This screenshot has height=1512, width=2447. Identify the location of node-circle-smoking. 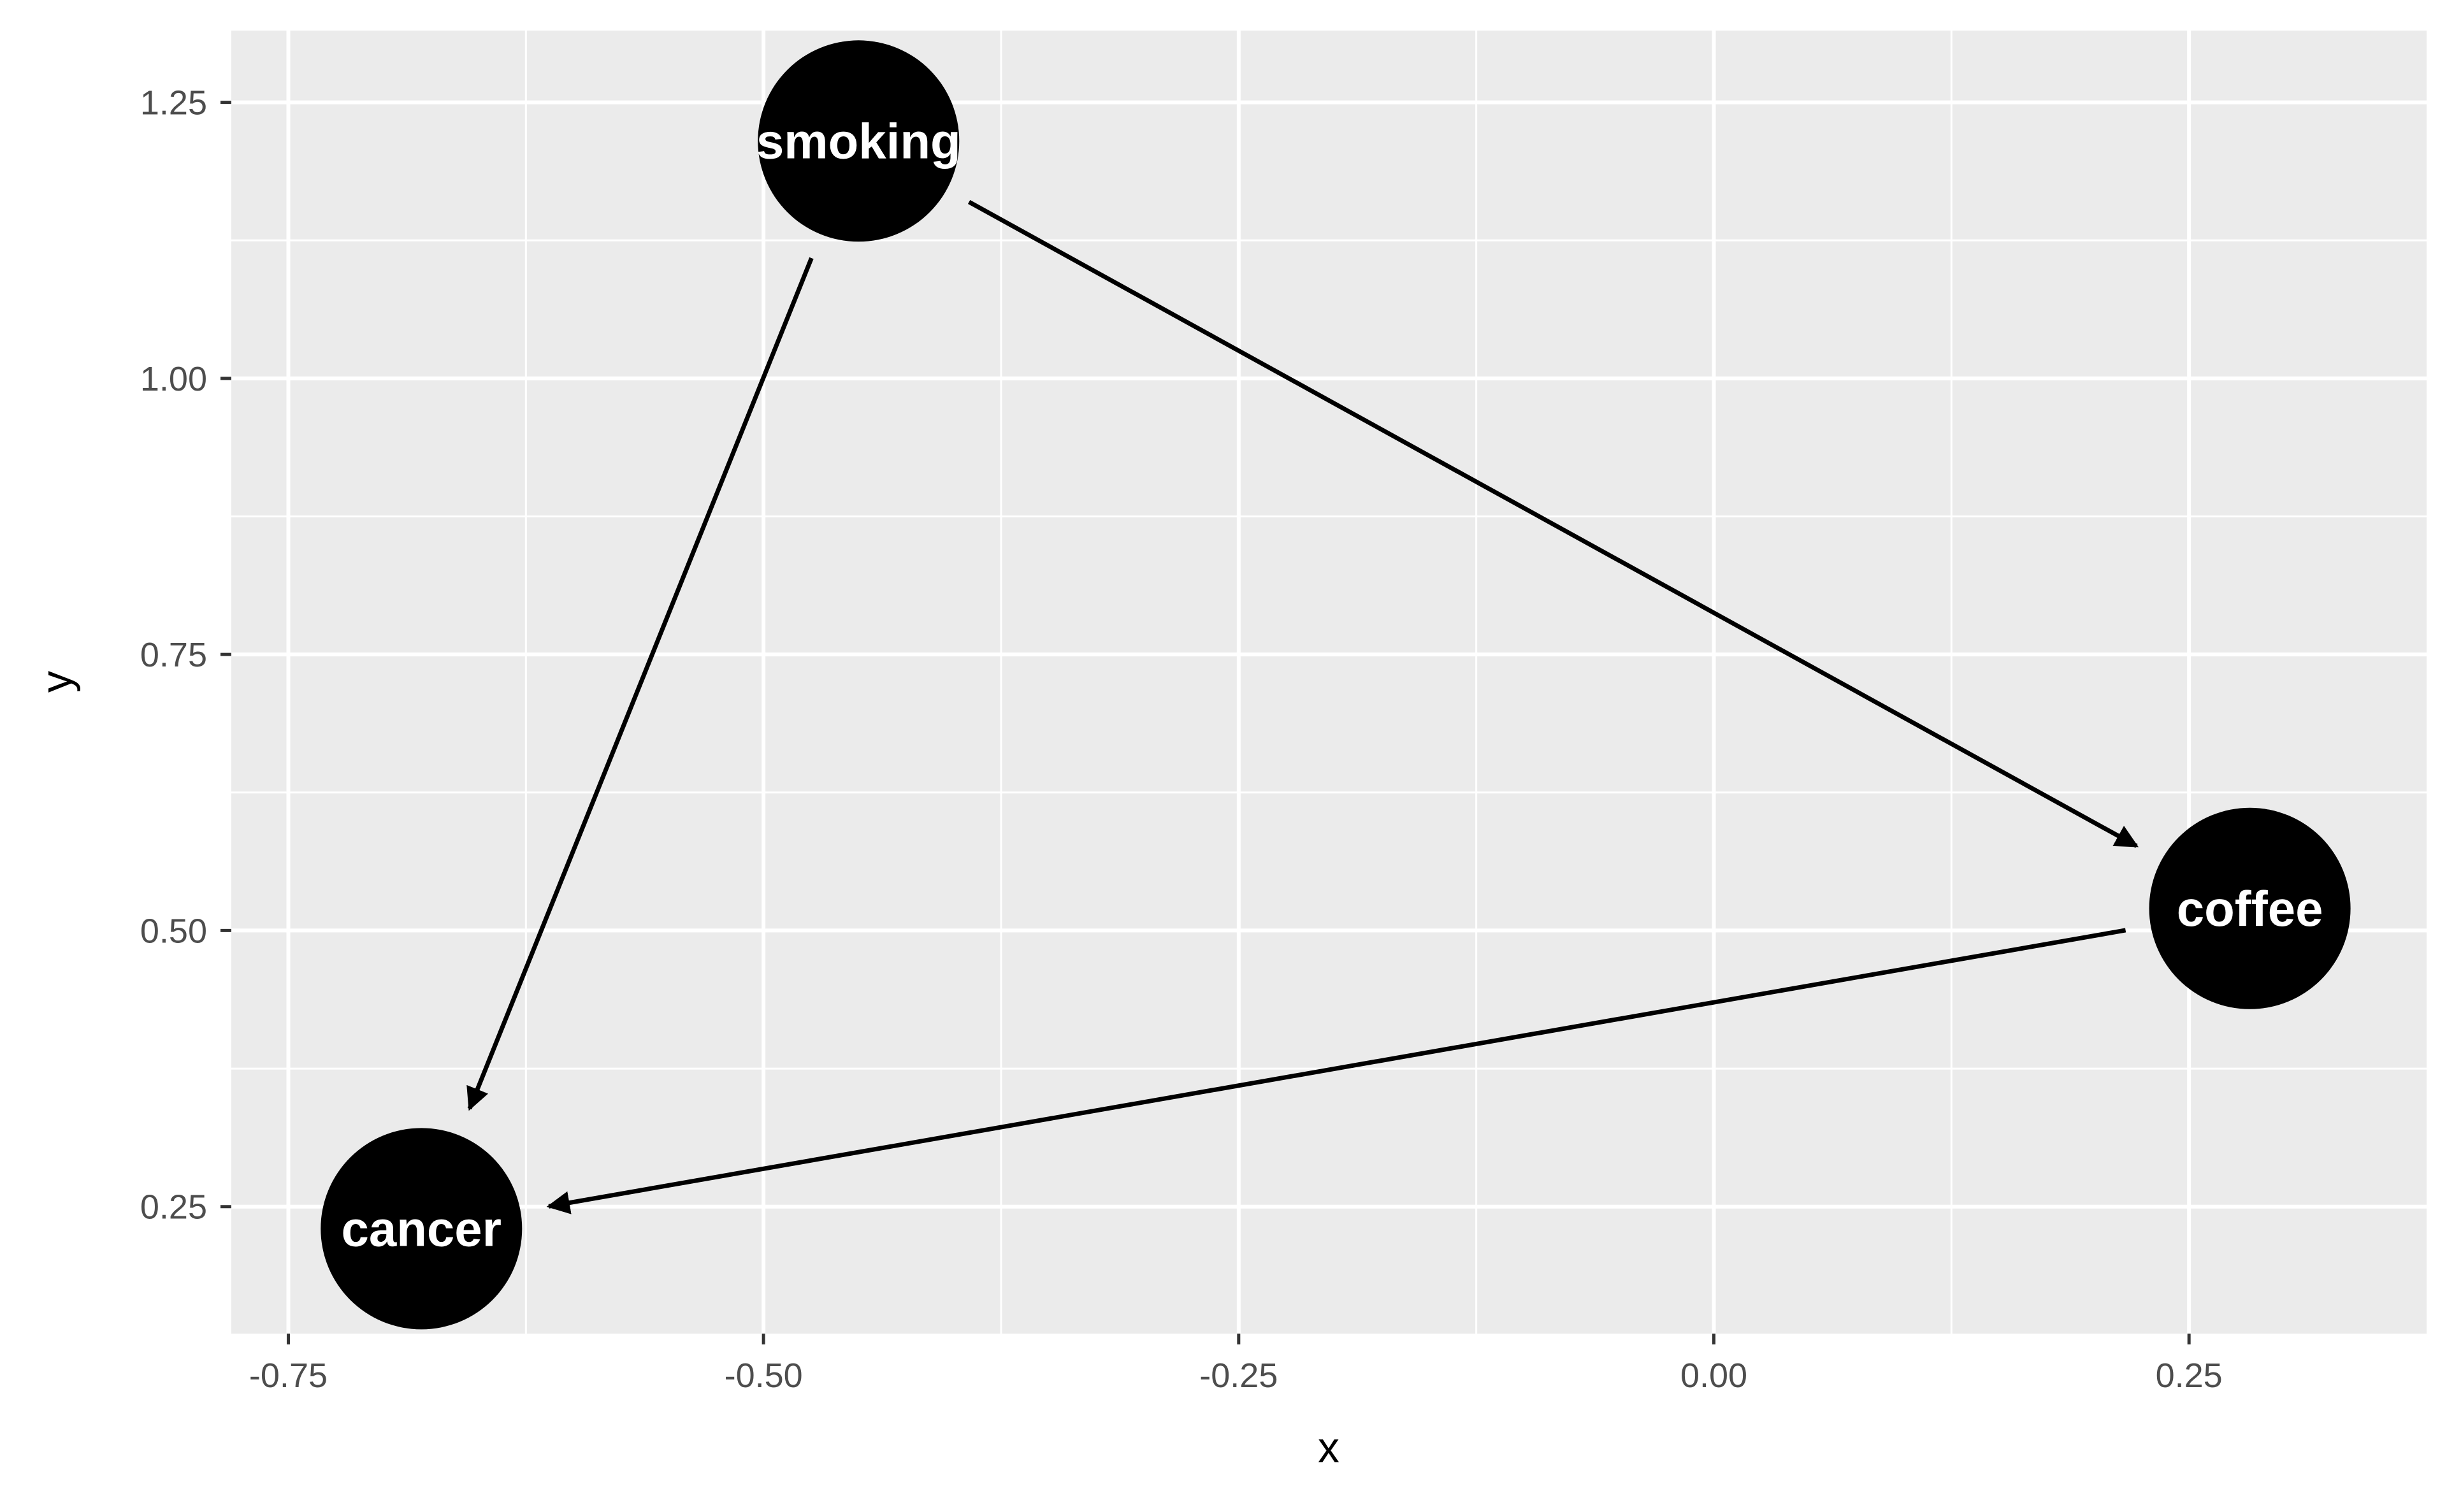
(859, 141).